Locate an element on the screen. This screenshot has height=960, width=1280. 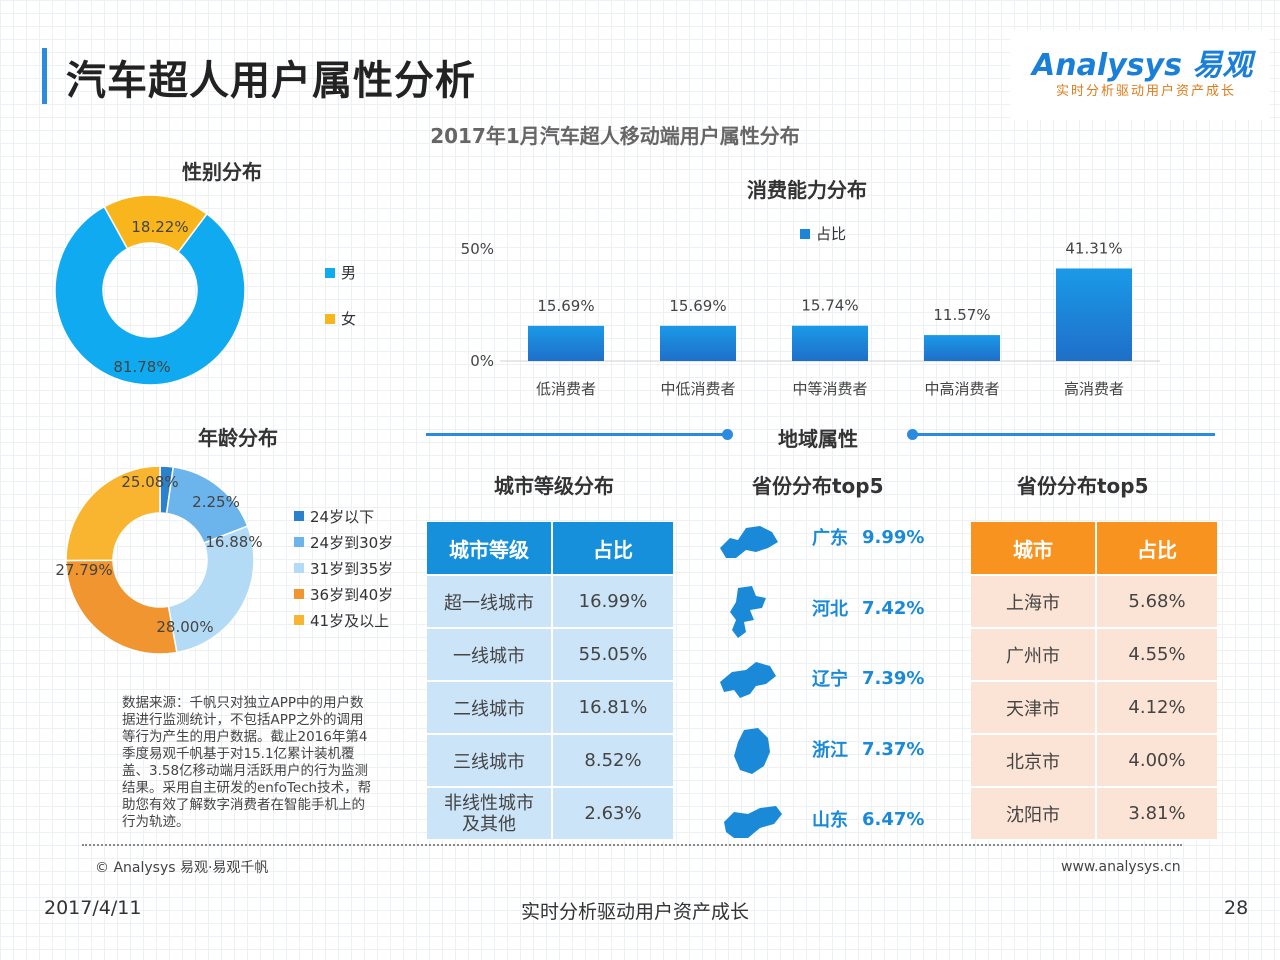
table-row: 上海市 5.68% is located at coordinates (1094, 601).